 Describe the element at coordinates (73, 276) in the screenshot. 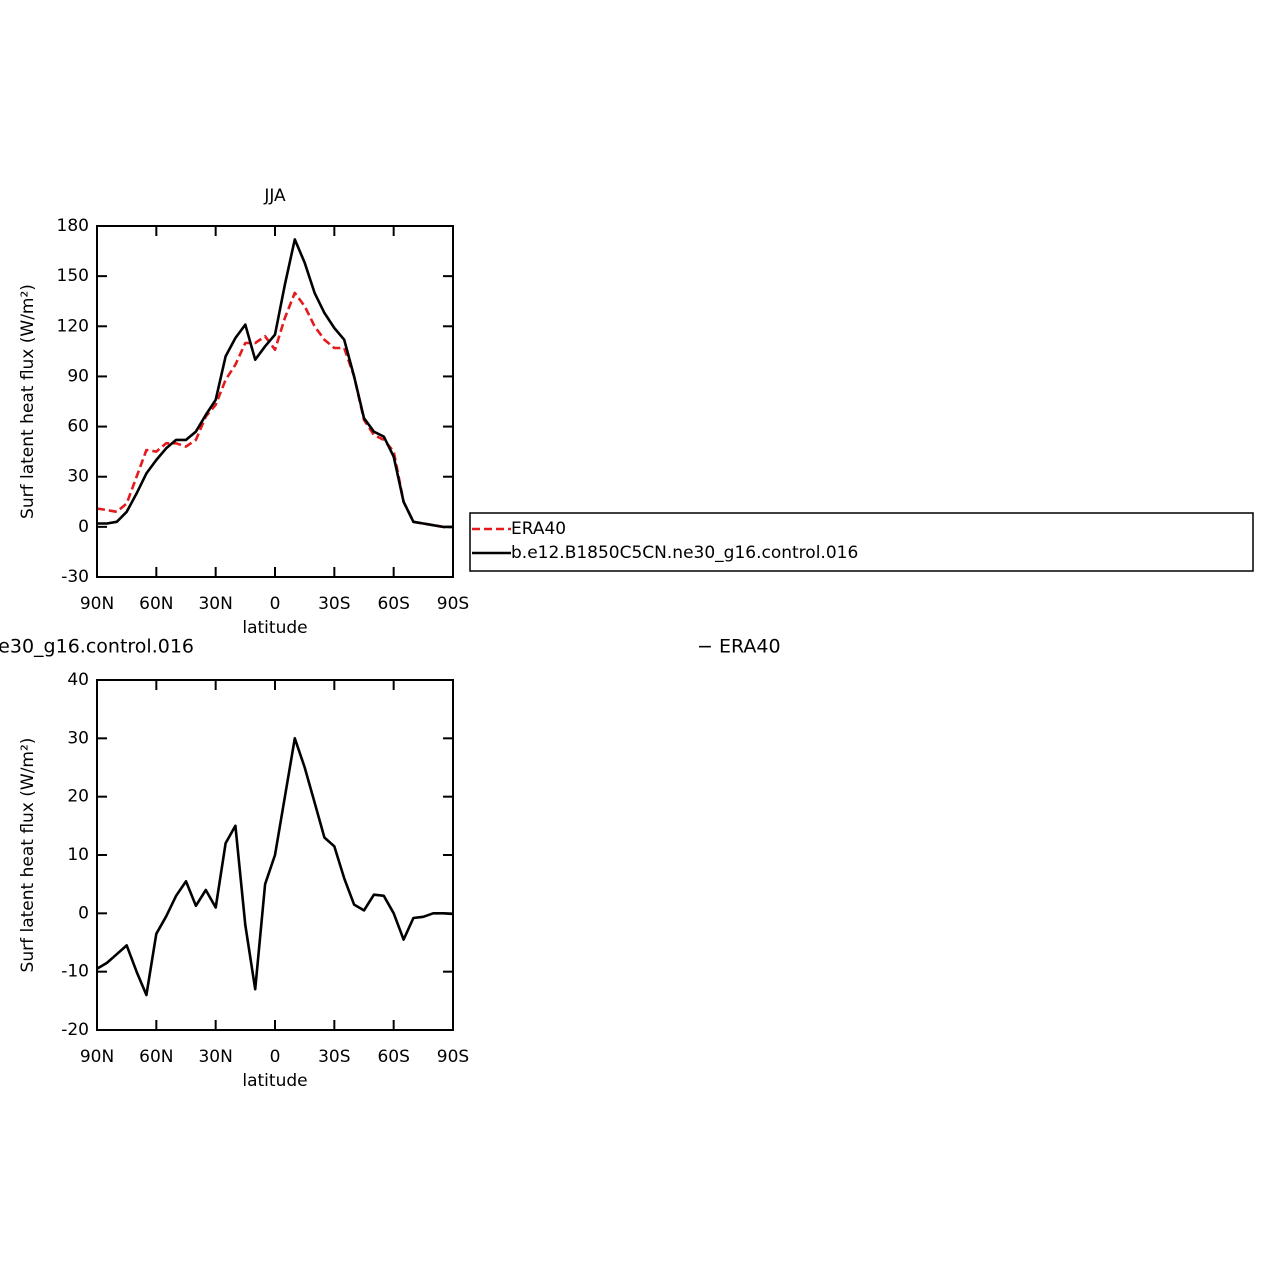

I see `y-tick-label: 150` at that location.